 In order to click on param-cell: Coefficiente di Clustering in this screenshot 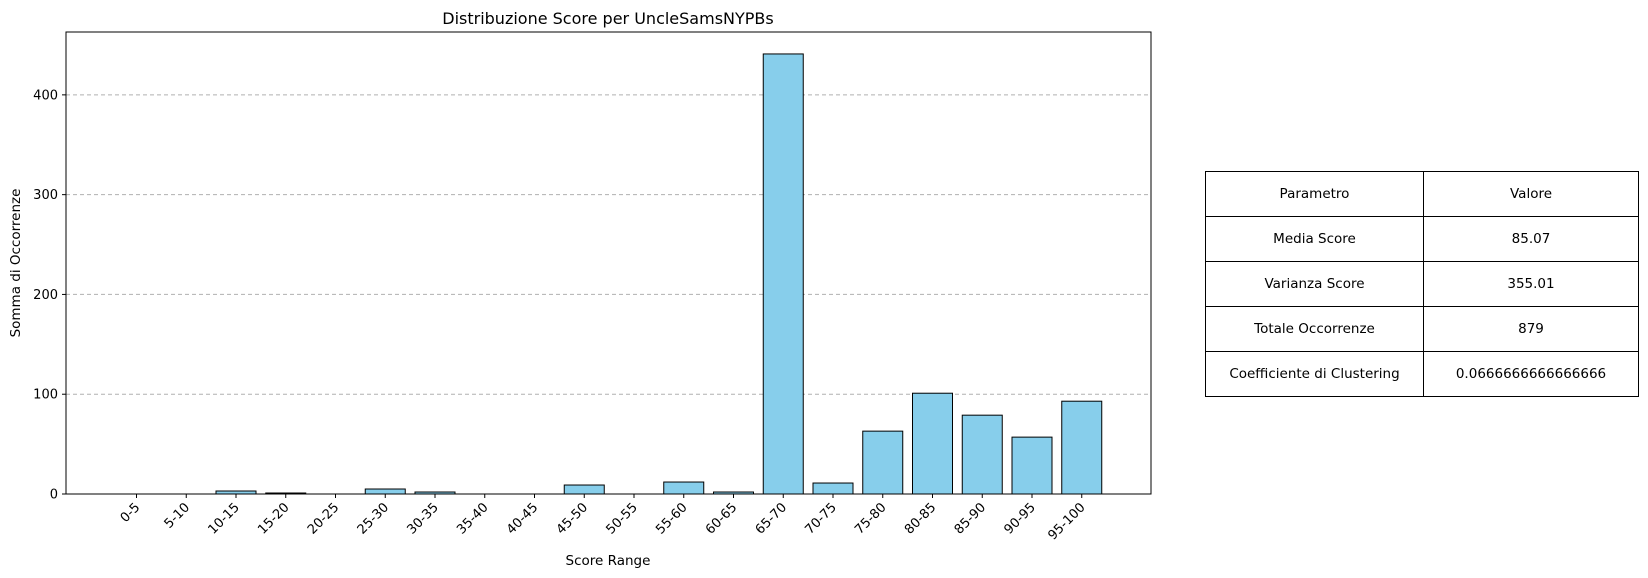, I will do `click(1314, 374)`.